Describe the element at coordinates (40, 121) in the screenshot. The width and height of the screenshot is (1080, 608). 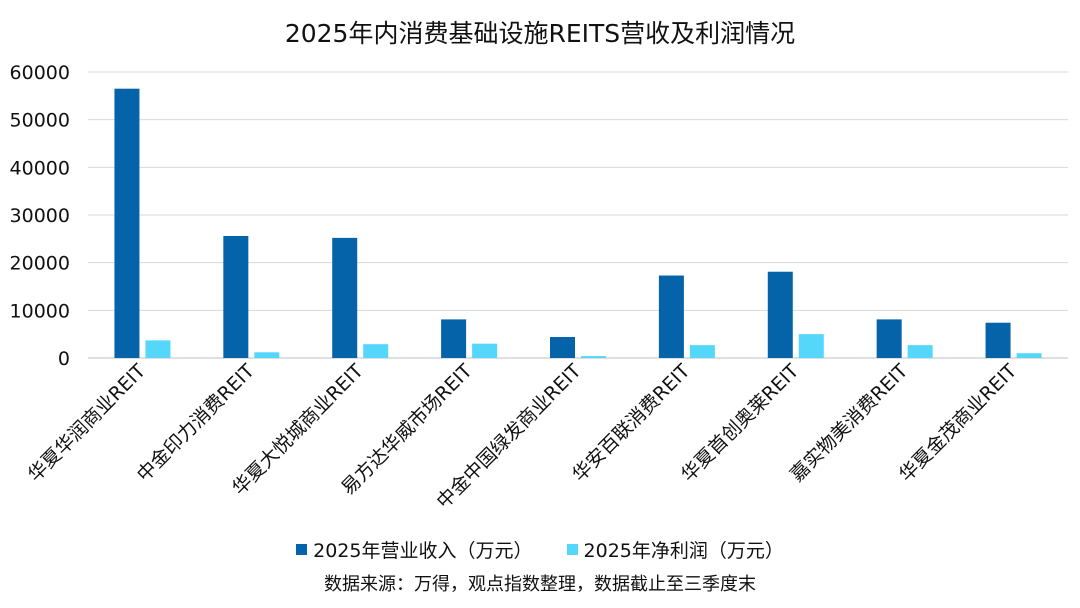
I see `y-tick-label: 50000` at that location.